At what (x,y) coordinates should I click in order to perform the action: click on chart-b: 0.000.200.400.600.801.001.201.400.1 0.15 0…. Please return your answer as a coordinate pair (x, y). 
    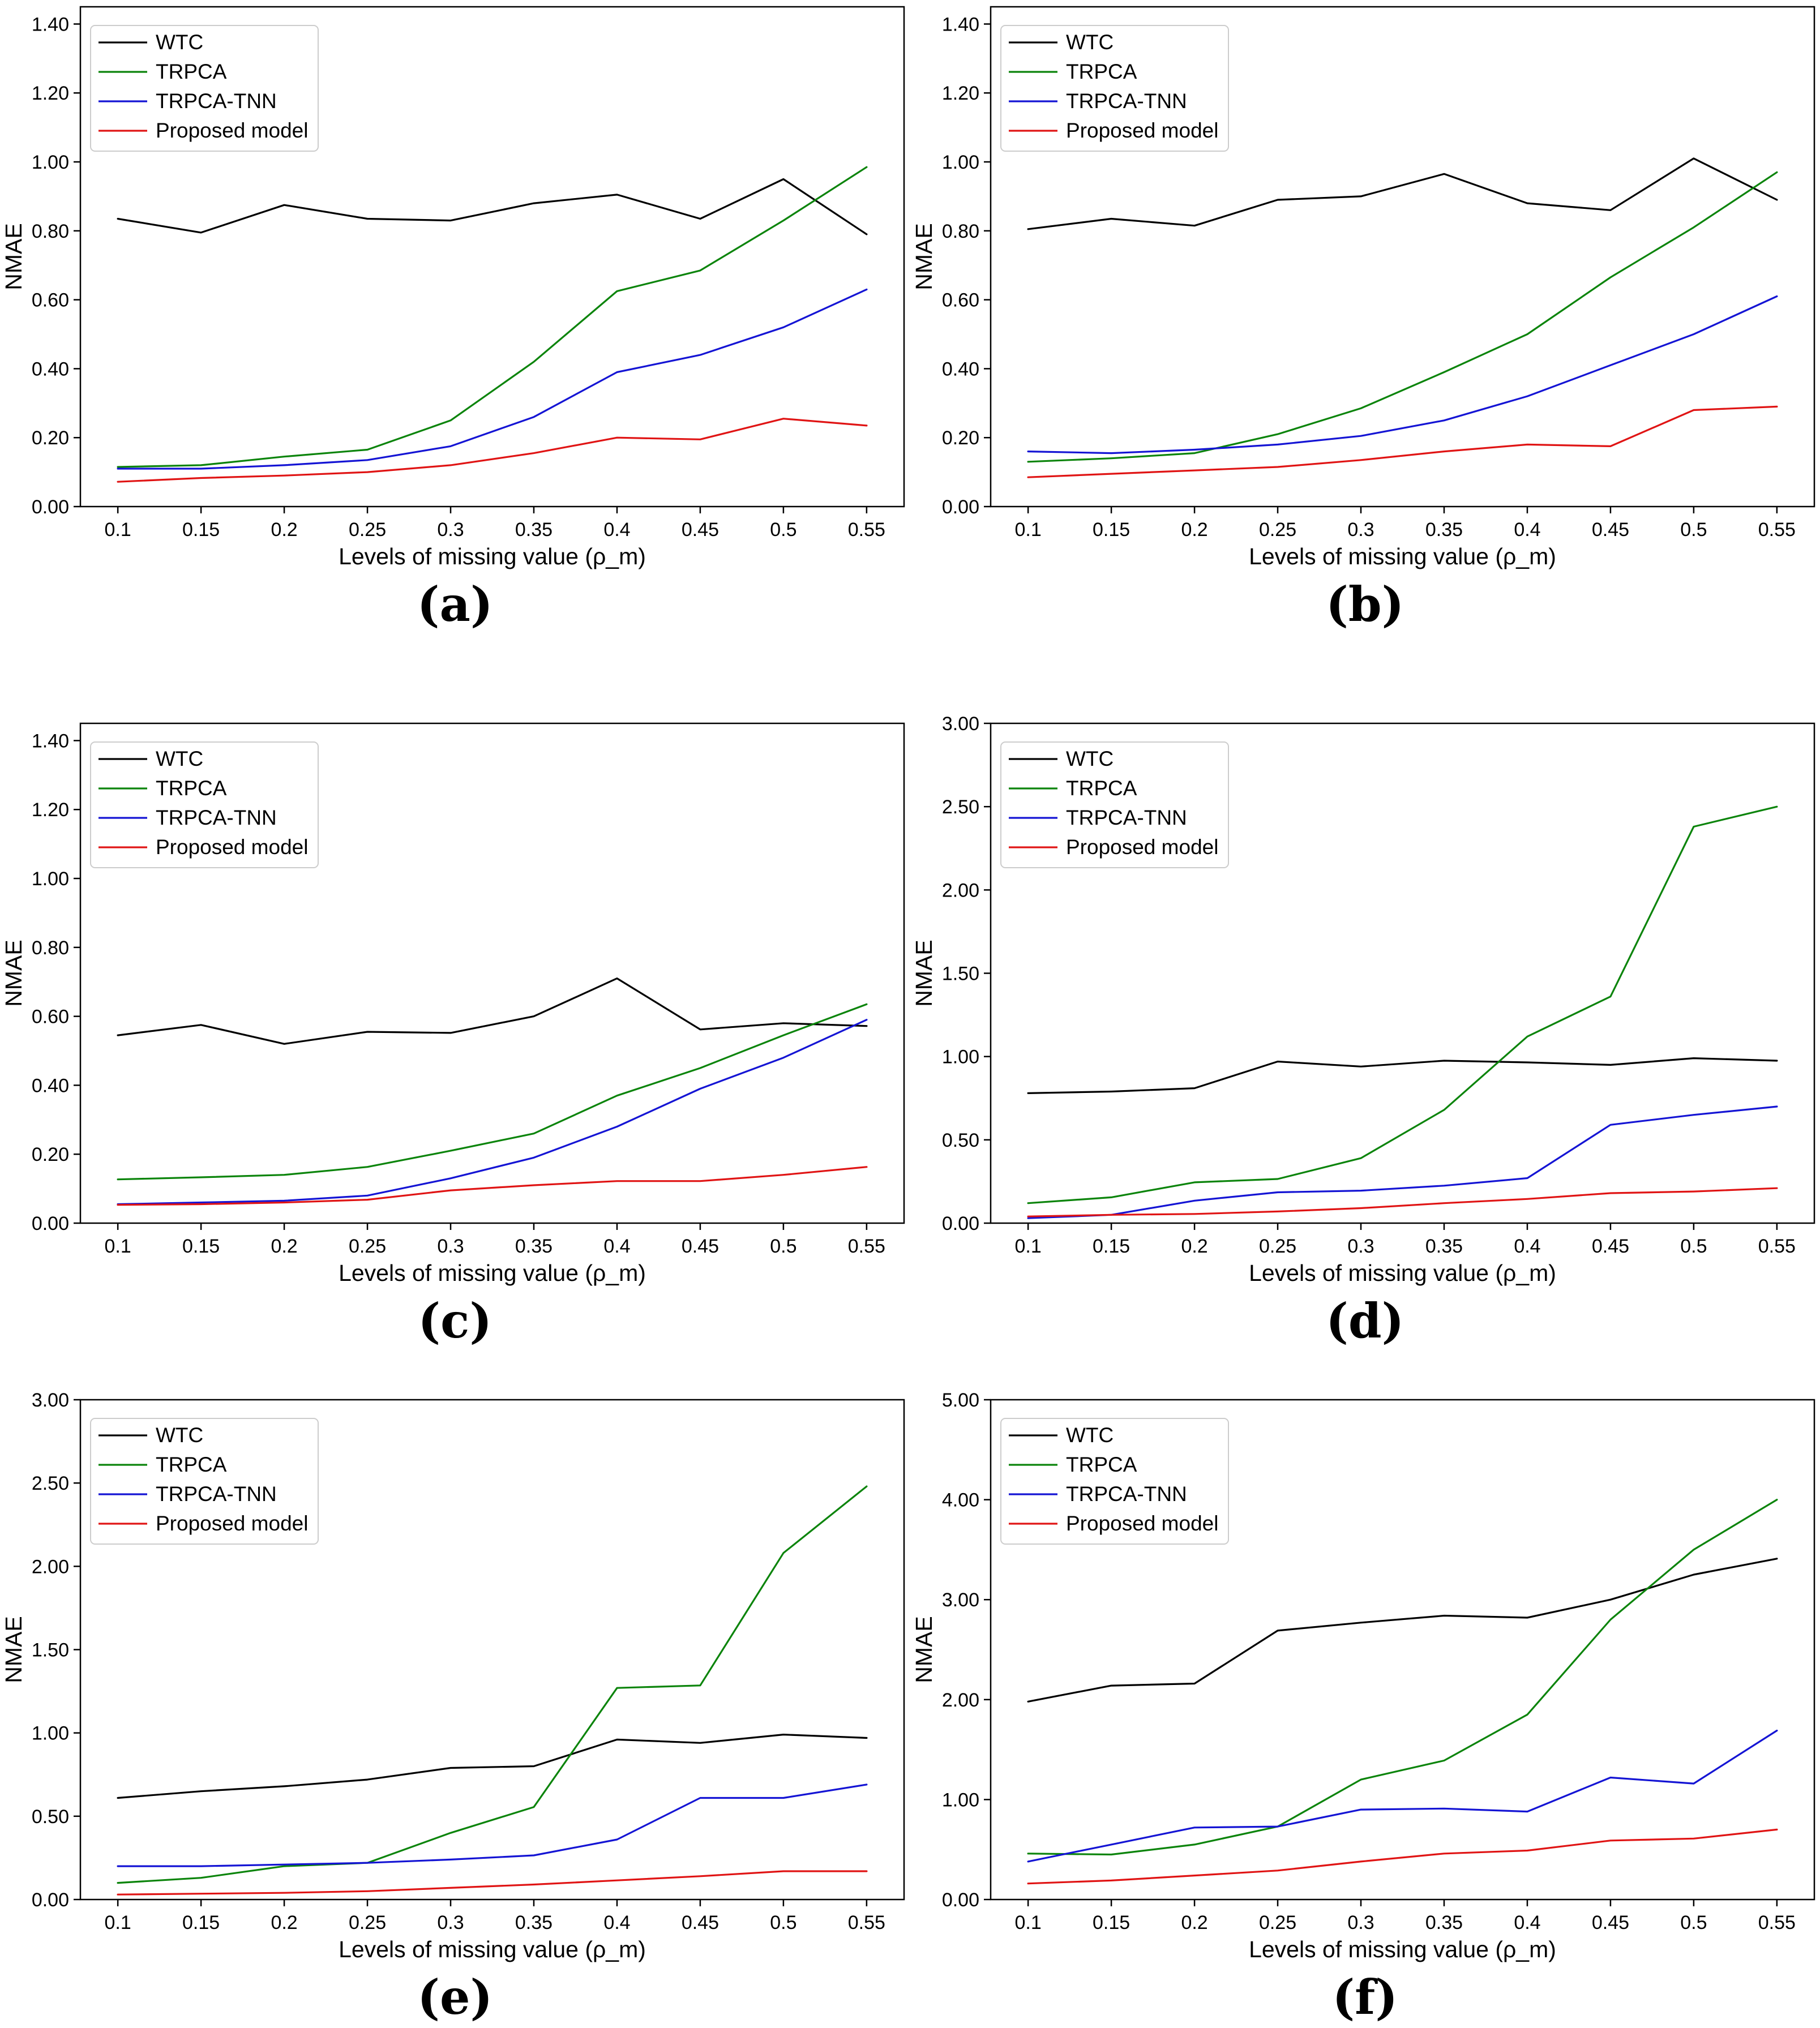
    Looking at the image, I should click on (1363, 287).